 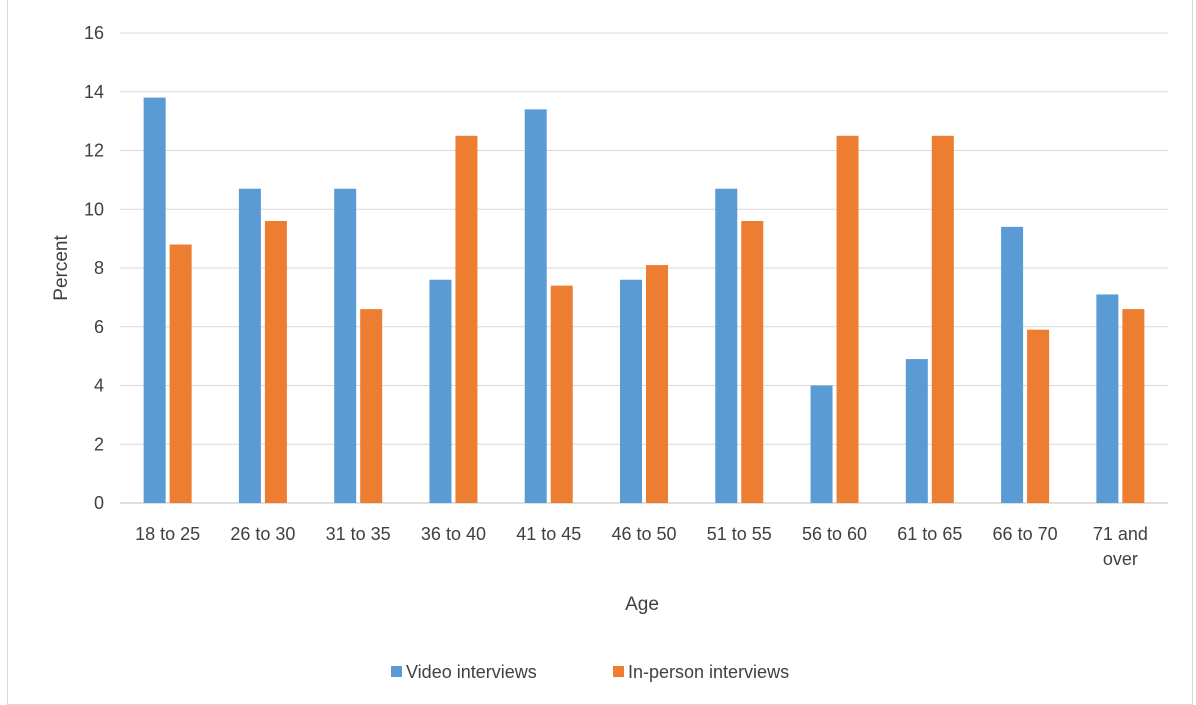 I want to click on x-tick-label: 36 to 40, so click(x=453, y=534).